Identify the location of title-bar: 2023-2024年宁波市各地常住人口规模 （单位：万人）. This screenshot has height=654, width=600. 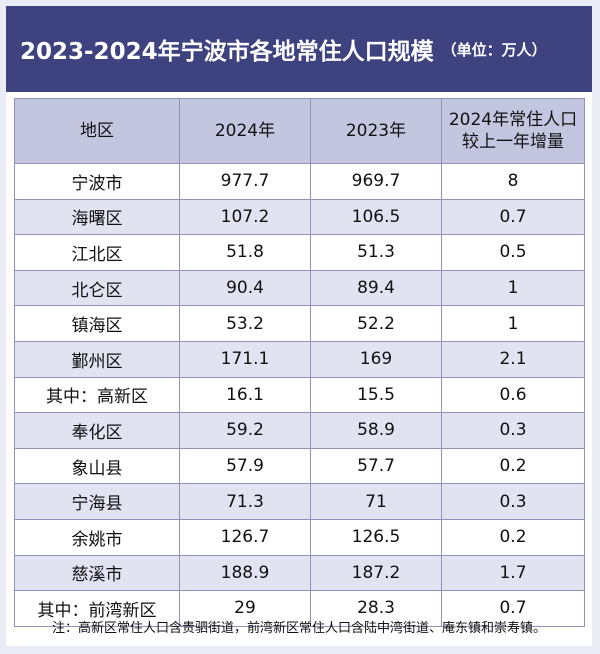
(299, 49).